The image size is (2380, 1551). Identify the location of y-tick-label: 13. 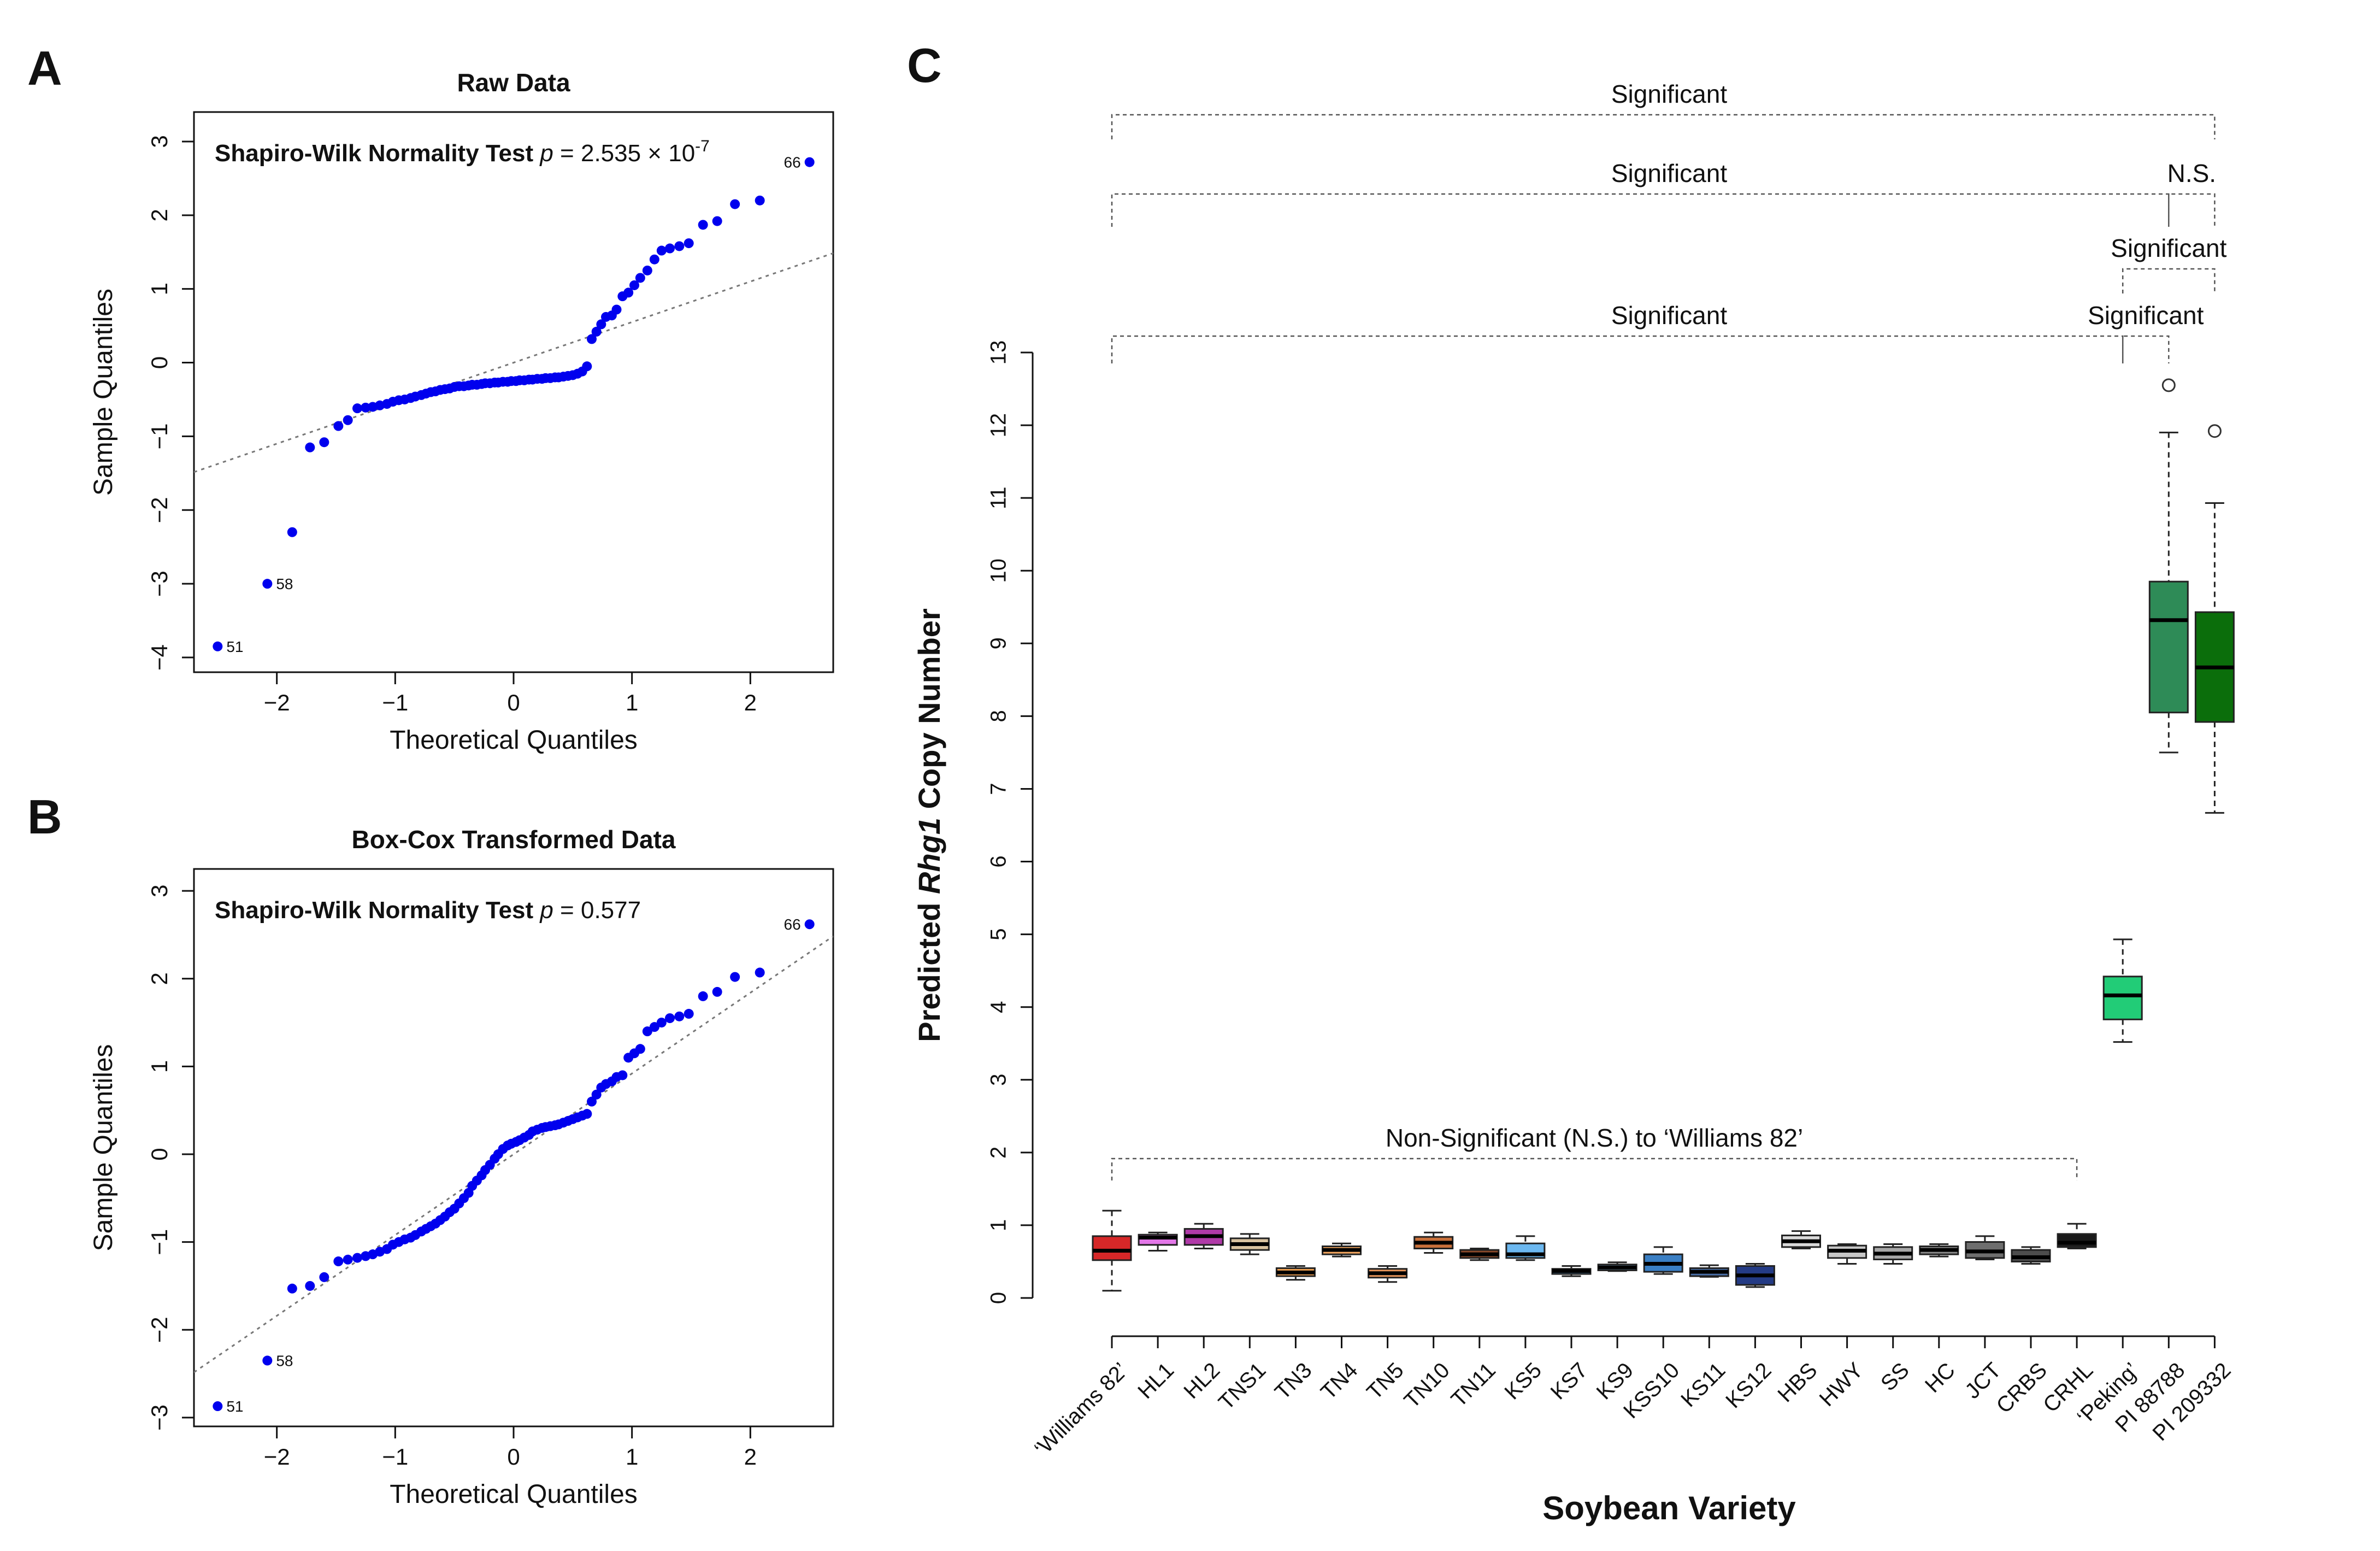
(999, 352).